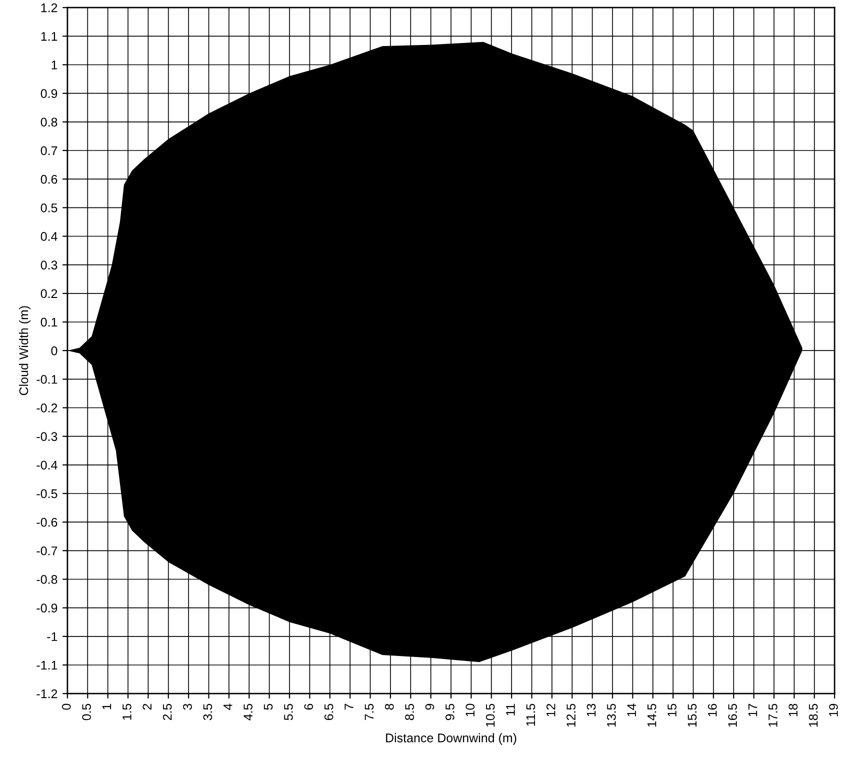  I want to click on x-tick-label: 4, so click(228, 707).